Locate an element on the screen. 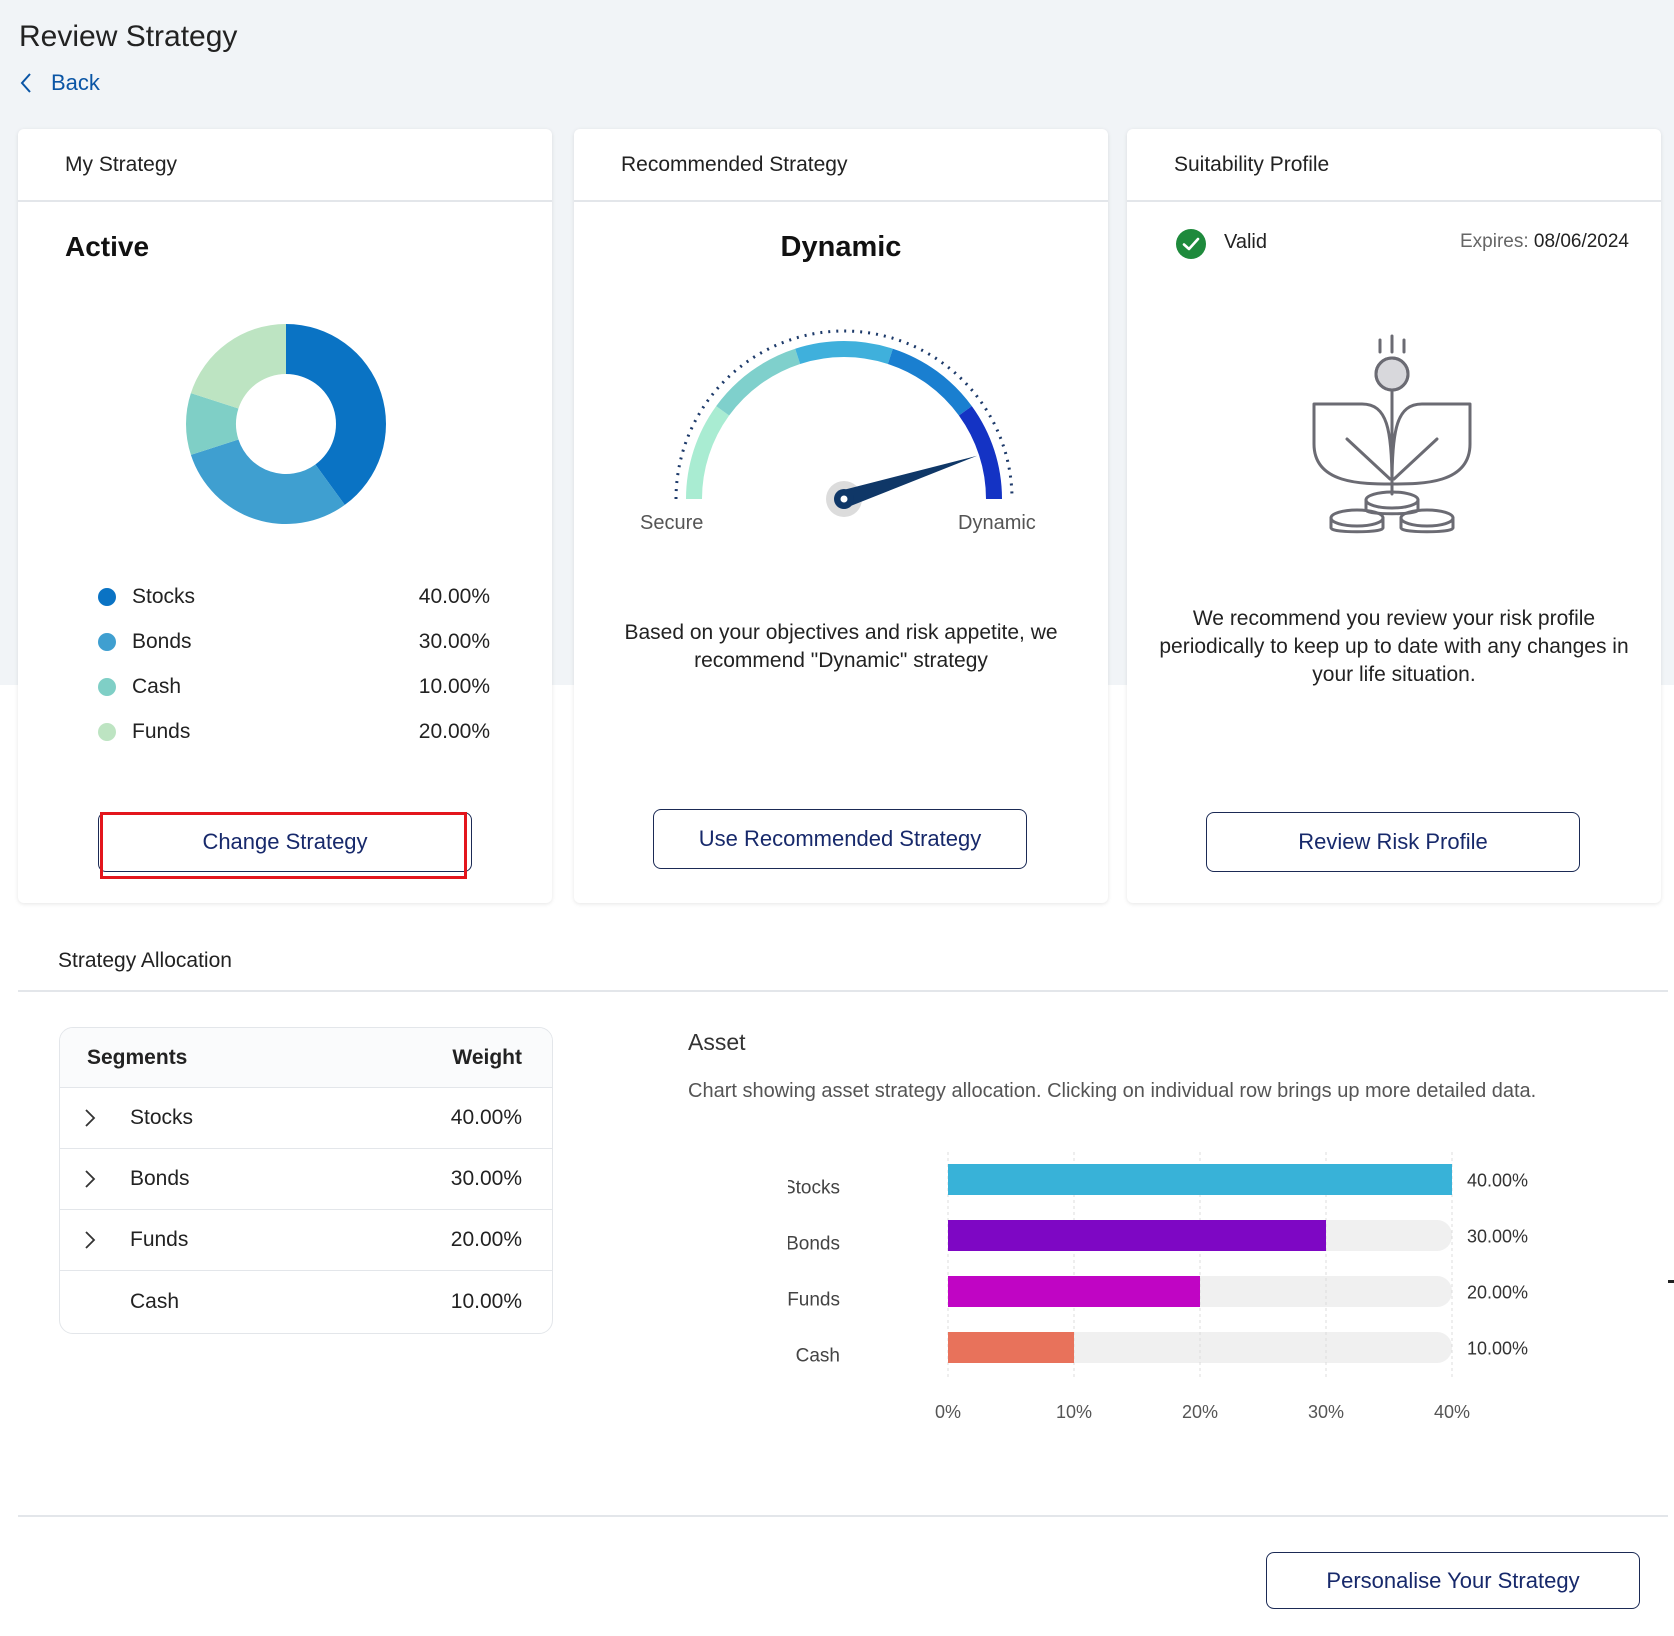 The height and width of the screenshot is (1636, 1674). segment-weight: 20.00% is located at coordinates (486, 1239).